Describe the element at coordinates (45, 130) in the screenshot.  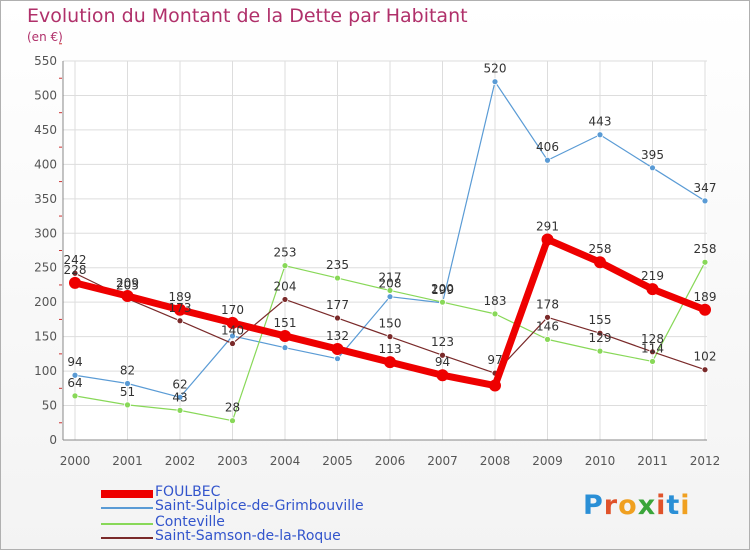
I see `y-tick-label: 450` at that location.